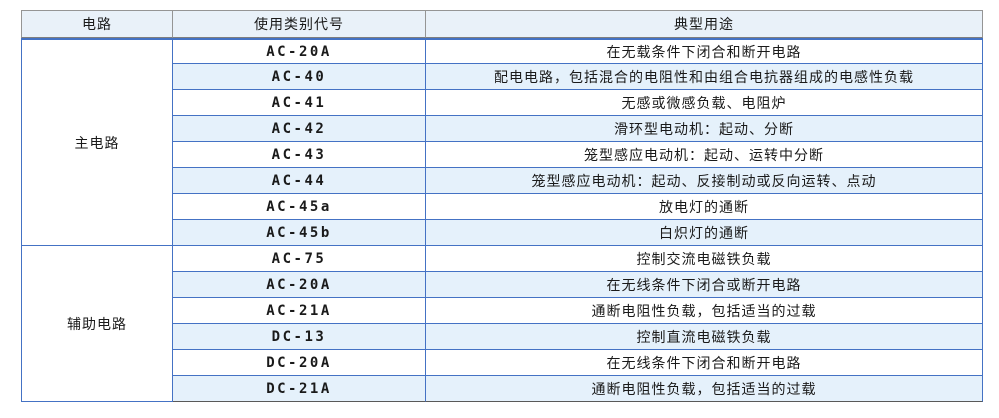  What do you see at coordinates (299, 337) in the screenshot?
I see `category-code-cell: DC-13` at bounding box center [299, 337].